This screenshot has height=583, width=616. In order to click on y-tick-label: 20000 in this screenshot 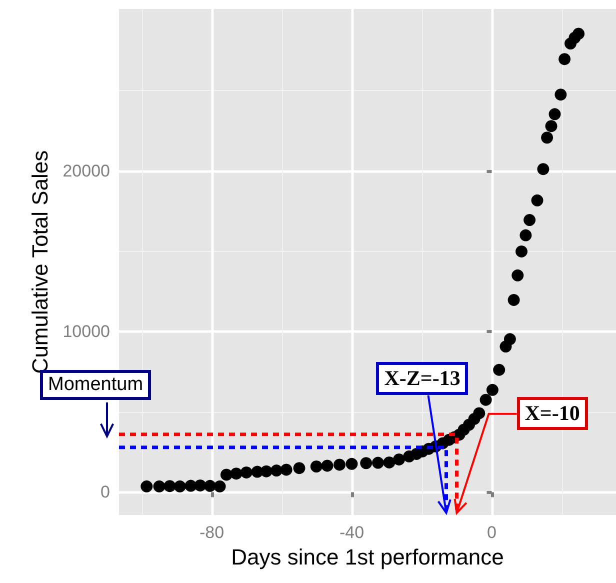, I will do `click(86, 171)`.